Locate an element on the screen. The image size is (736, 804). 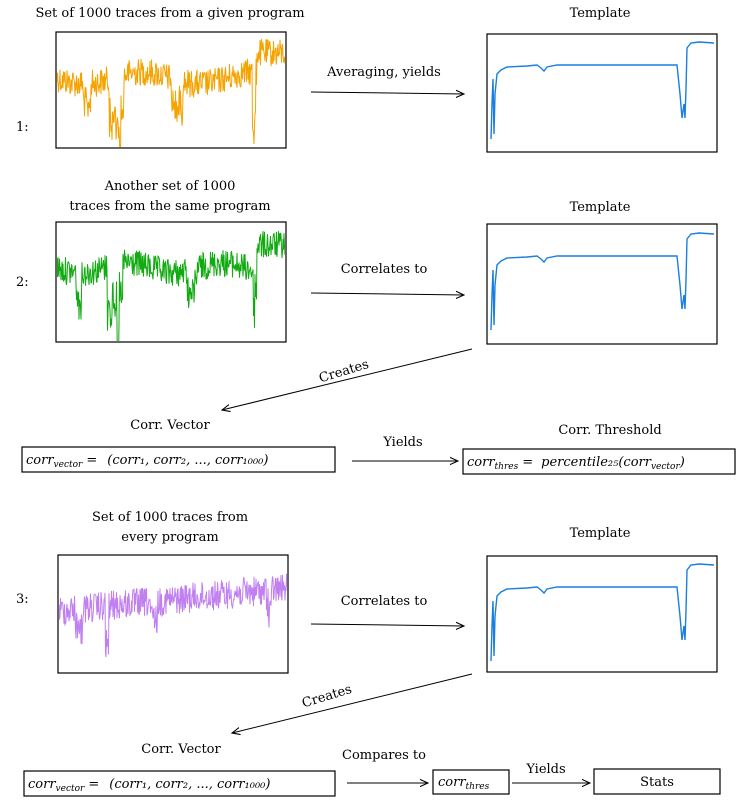
step3-arrow-label: Correlates to is located at coordinates (384, 601).